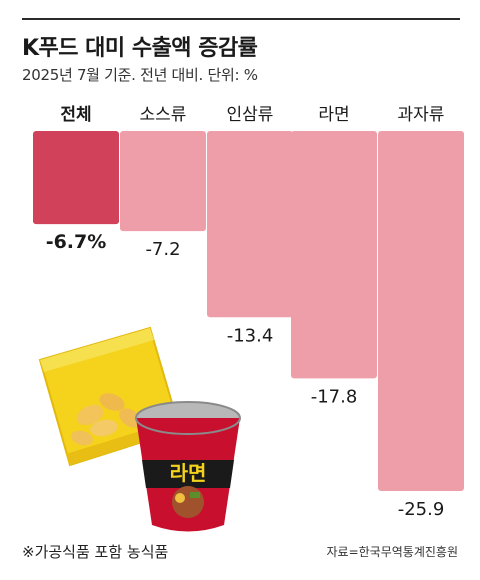 Image resolution: width=480 pixels, height=580 pixels. I want to click on data-label: -13.4, so click(250, 335).